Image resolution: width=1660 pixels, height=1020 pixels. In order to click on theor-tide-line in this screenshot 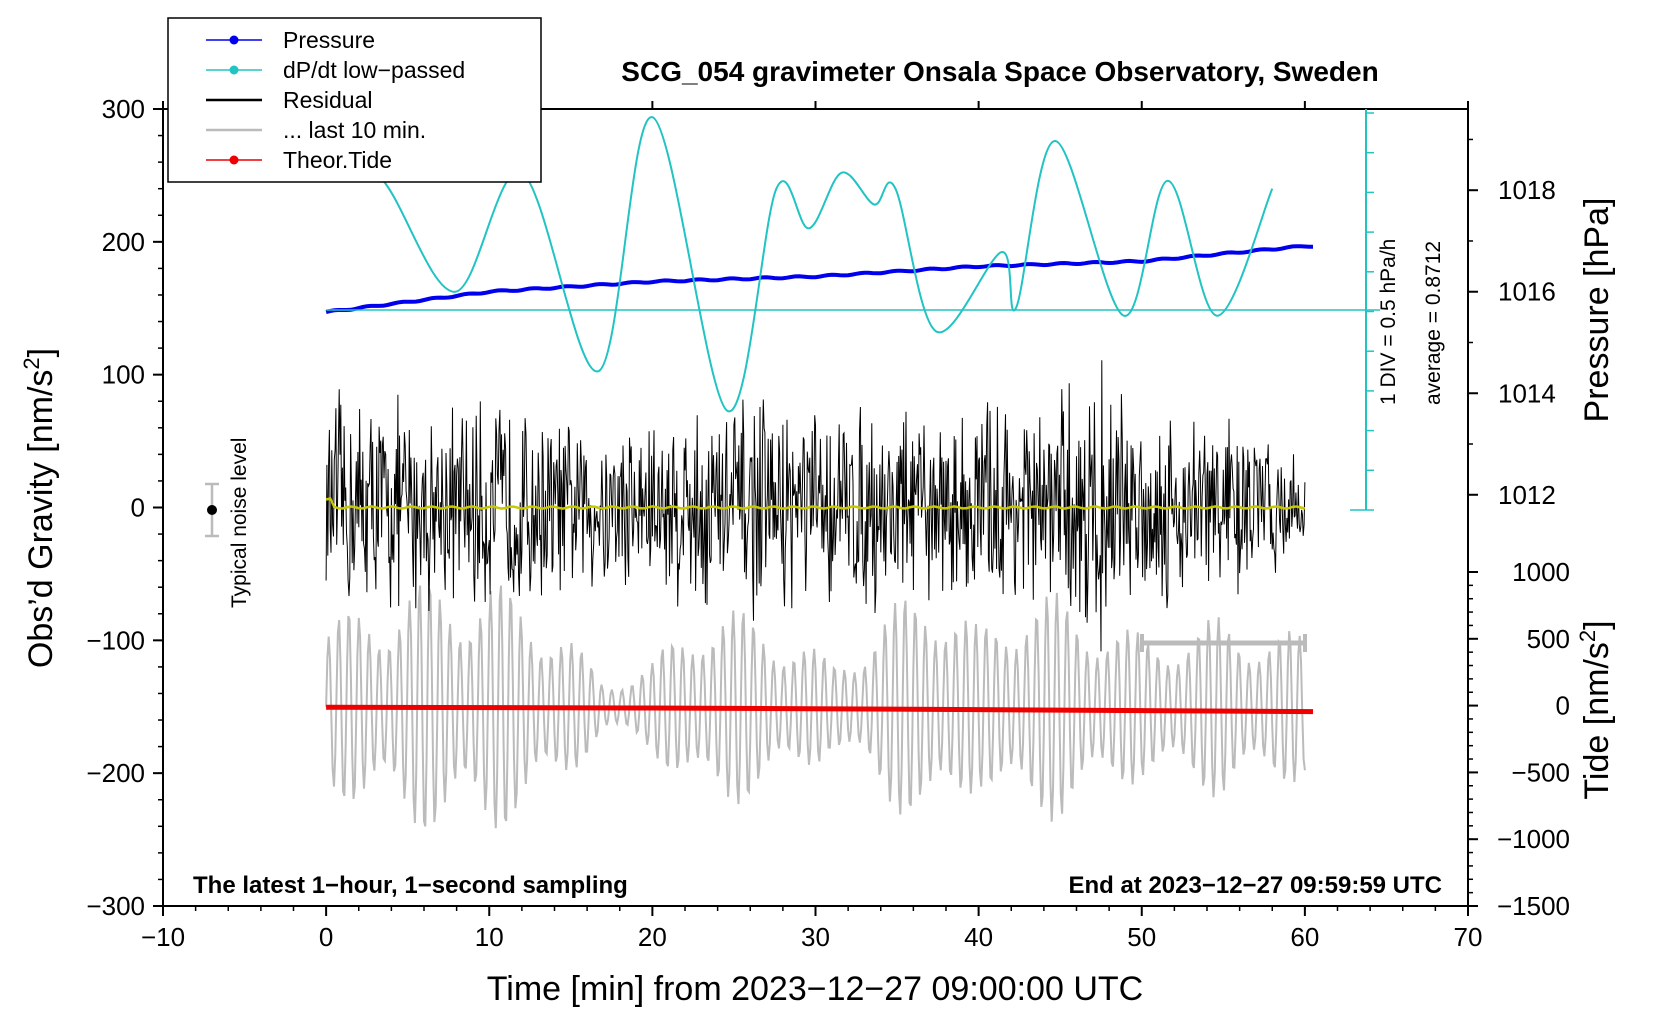, I will do `click(820, 709)`.